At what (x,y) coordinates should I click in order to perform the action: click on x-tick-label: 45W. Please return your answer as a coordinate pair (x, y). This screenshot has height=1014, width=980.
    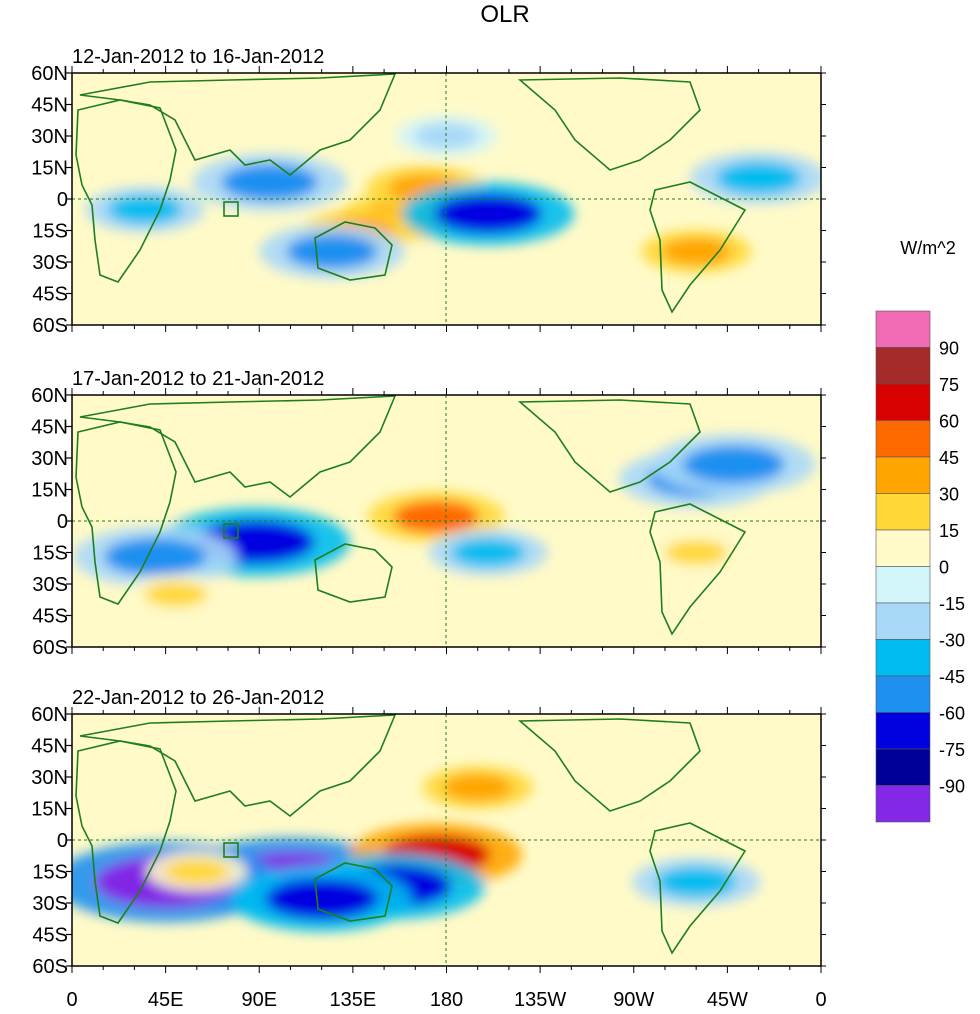
    Looking at the image, I should click on (727, 1000).